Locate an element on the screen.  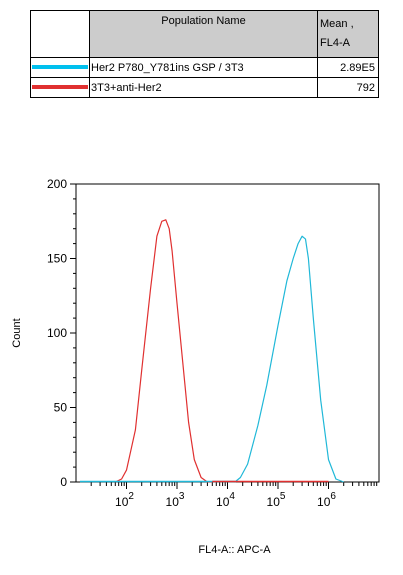
x-tick-label: 10⁴ is located at coordinates (225, 500).